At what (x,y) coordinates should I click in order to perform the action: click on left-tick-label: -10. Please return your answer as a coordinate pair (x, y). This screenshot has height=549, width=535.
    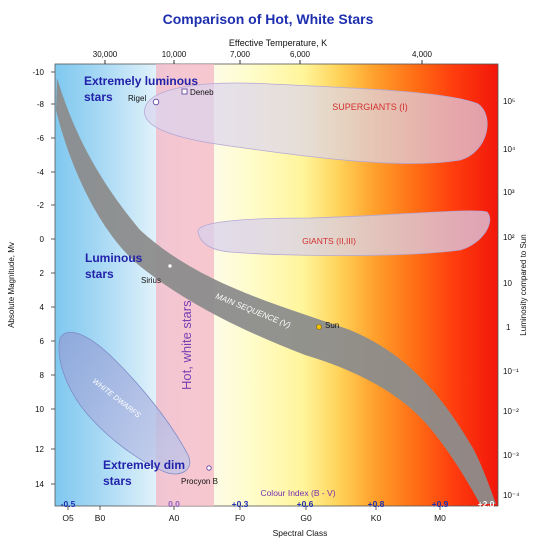
    Looking at the image, I should click on (38, 72).